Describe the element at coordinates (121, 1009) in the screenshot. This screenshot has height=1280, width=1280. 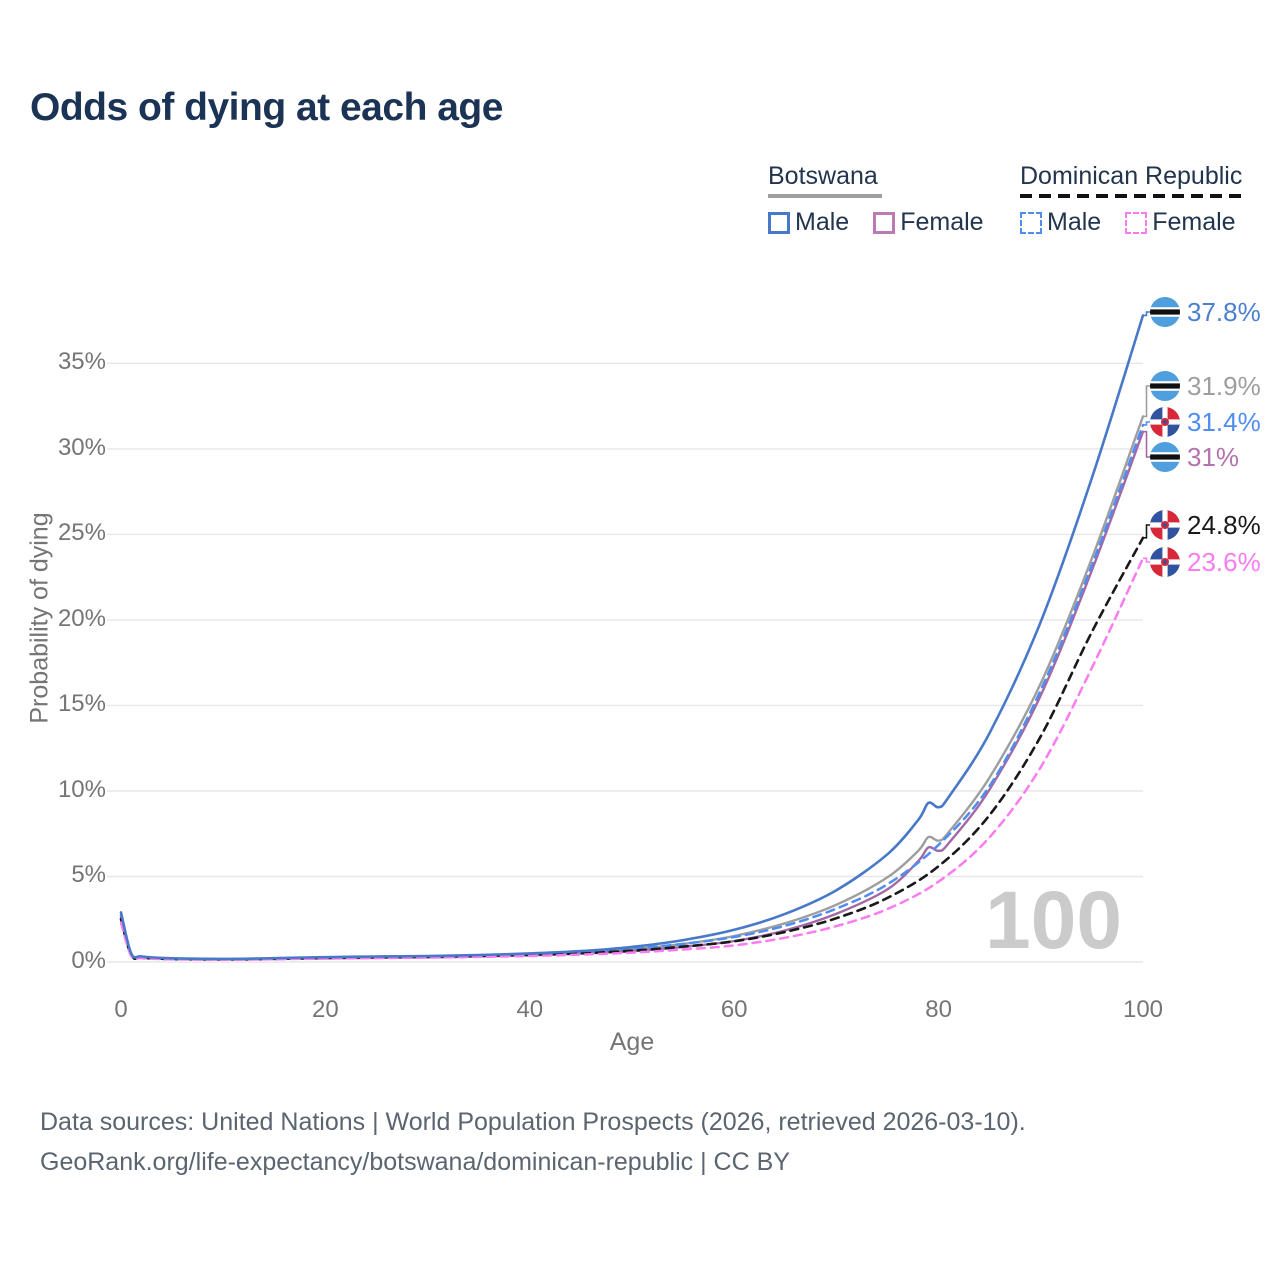
I see `x-tick-label: 0` at that location.